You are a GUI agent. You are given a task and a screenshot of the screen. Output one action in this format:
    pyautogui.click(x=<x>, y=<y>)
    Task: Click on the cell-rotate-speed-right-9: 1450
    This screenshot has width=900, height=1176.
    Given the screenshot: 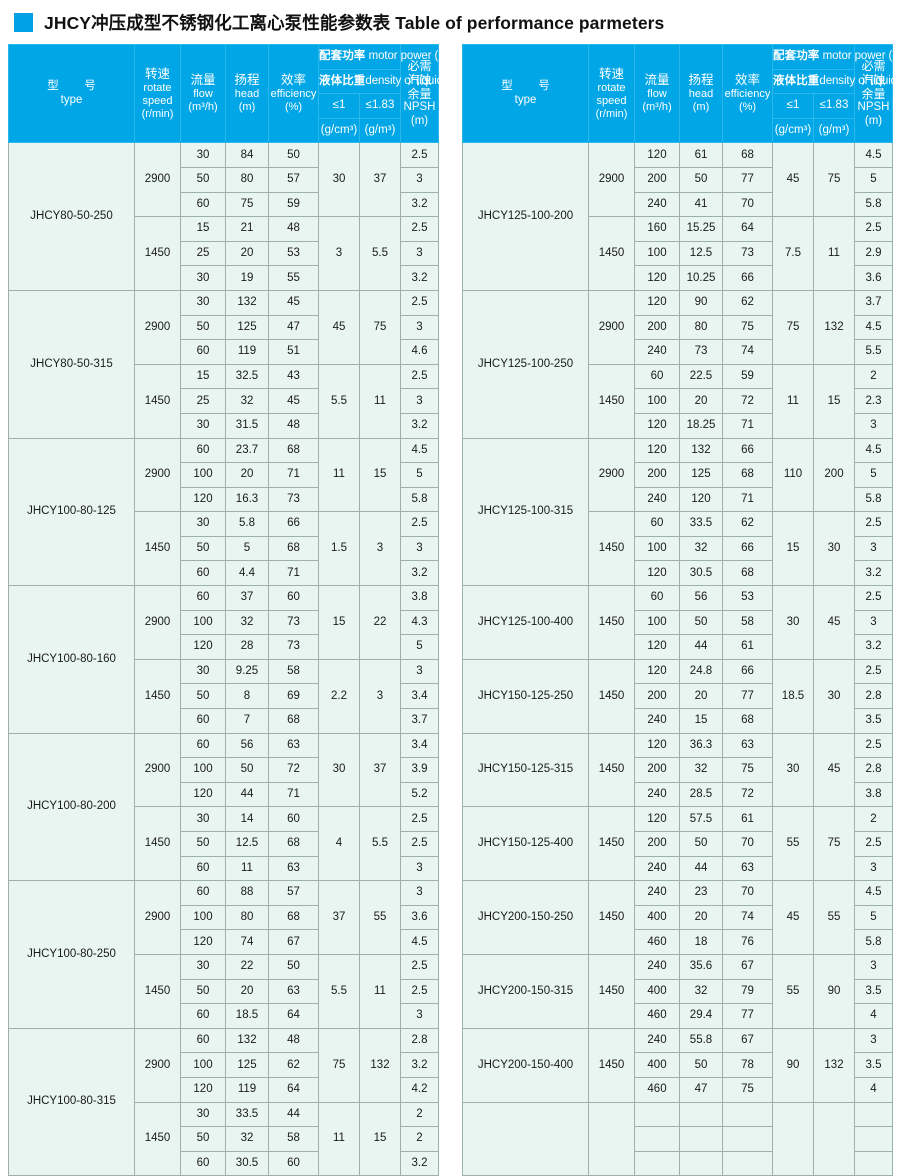 What is the action you would take?
    pyautogui.click(x=611, y=1065)
    